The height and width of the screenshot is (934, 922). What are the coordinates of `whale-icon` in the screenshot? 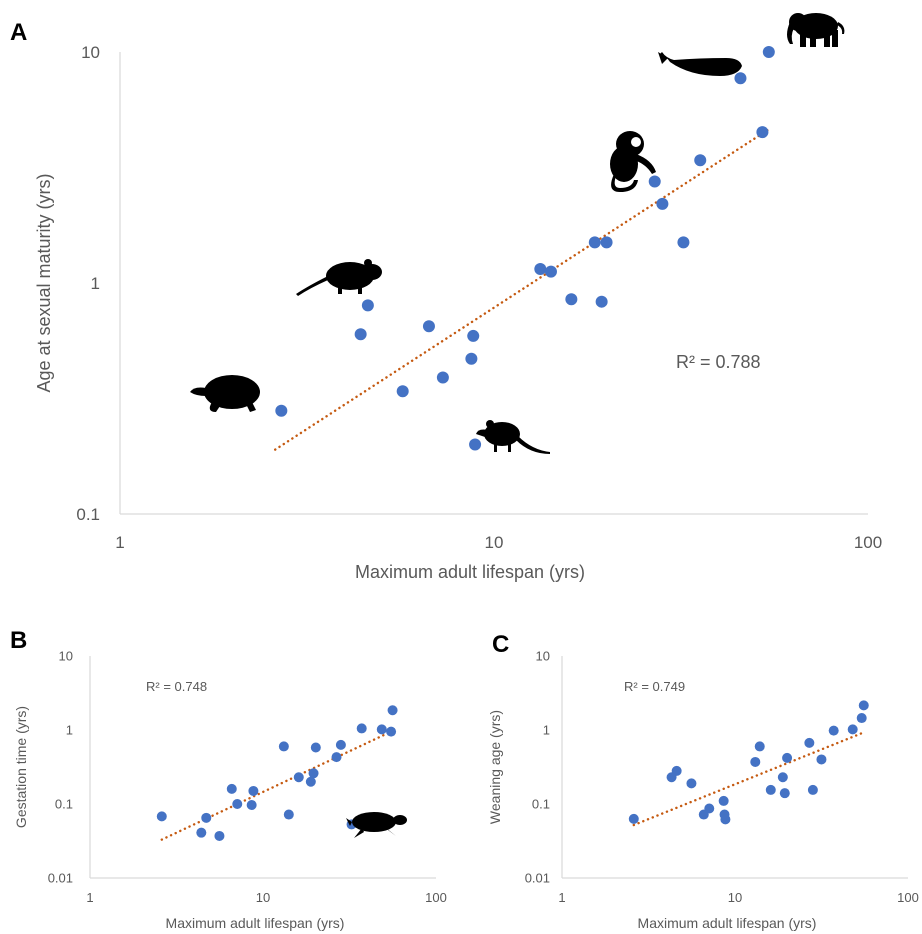 It's located at (700, 64).